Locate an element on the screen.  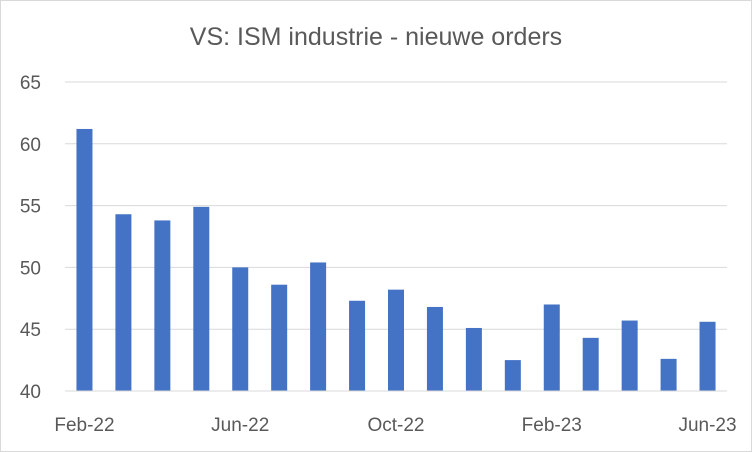
chart-title: VS: ISM industrie - nieuwe orders is located at coordinates (376, 37).